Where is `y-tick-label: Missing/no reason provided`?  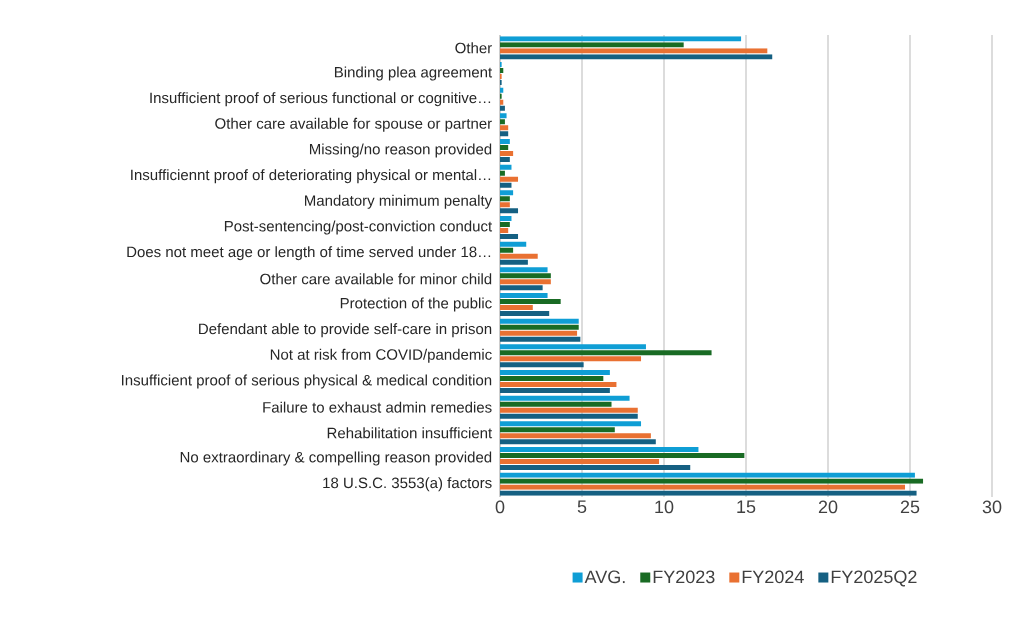
y-tick-label: Missing/no reason provided is located at coordinates (400, 150).